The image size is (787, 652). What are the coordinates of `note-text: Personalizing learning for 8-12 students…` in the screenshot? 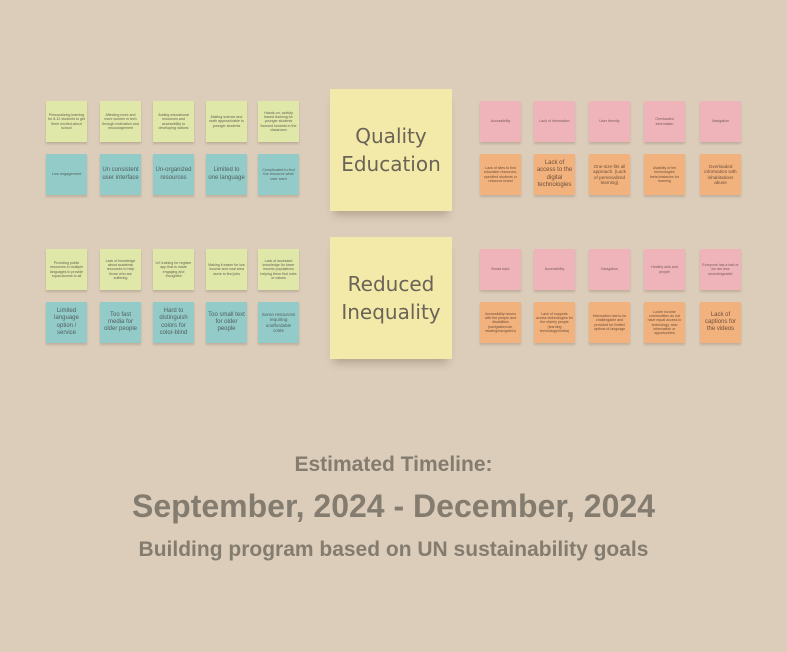 It's located at (66, 121).